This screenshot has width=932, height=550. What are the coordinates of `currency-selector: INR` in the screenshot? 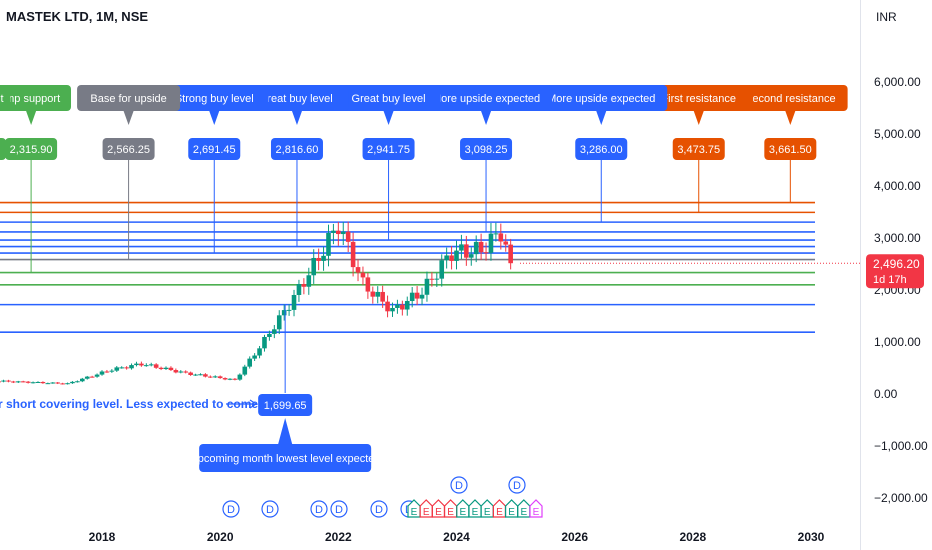 It's located at (893, 17).